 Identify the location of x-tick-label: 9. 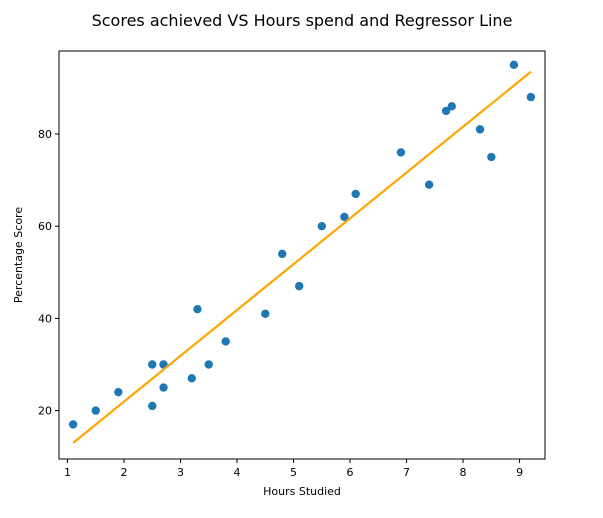
(519, 472).